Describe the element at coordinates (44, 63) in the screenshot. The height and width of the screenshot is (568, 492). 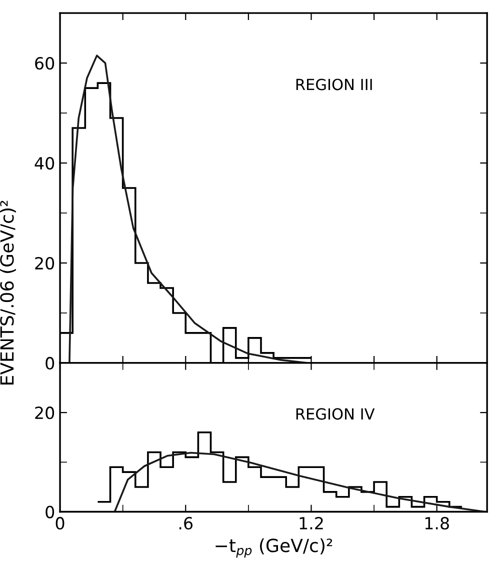
I see `y-tick-label: 60` at that location.